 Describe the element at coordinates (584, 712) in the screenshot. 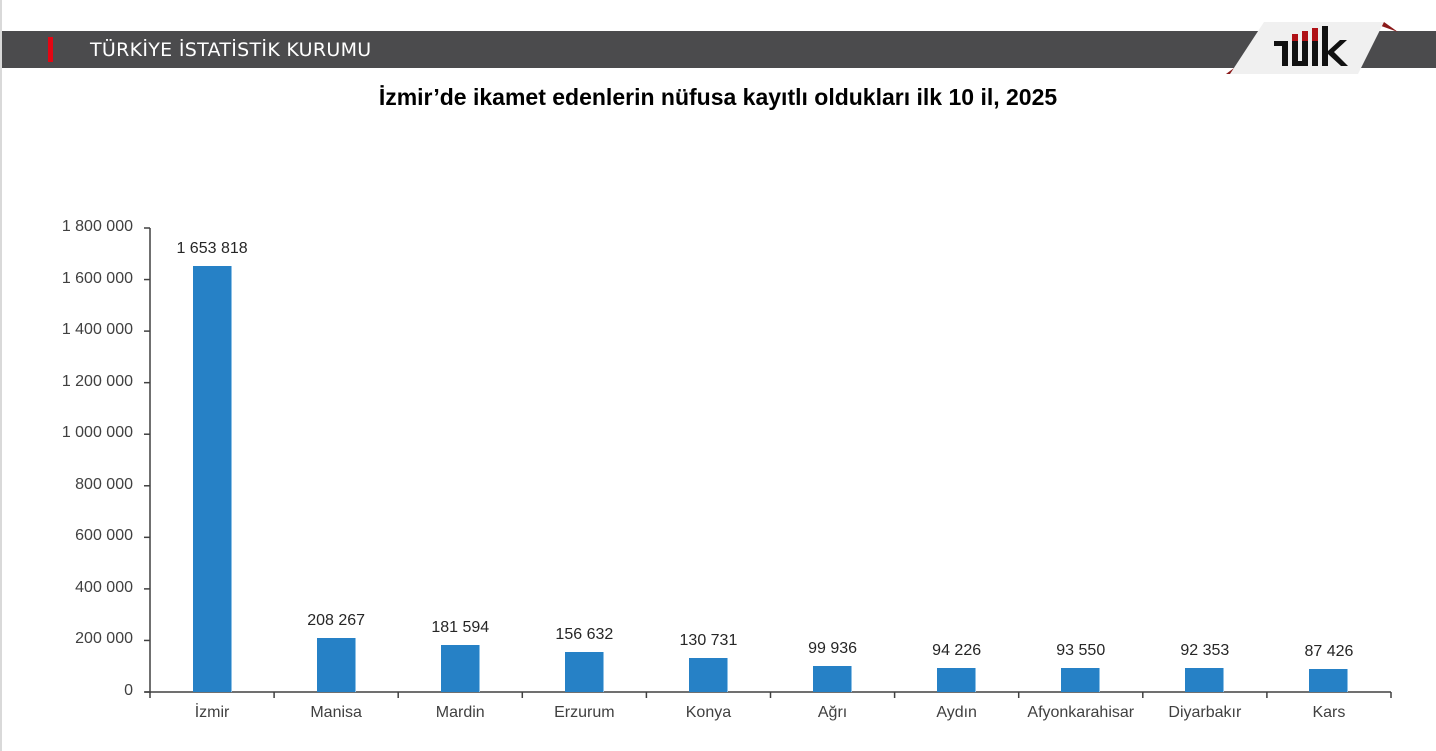

I see `x-category-label: Erzurum` at that location.